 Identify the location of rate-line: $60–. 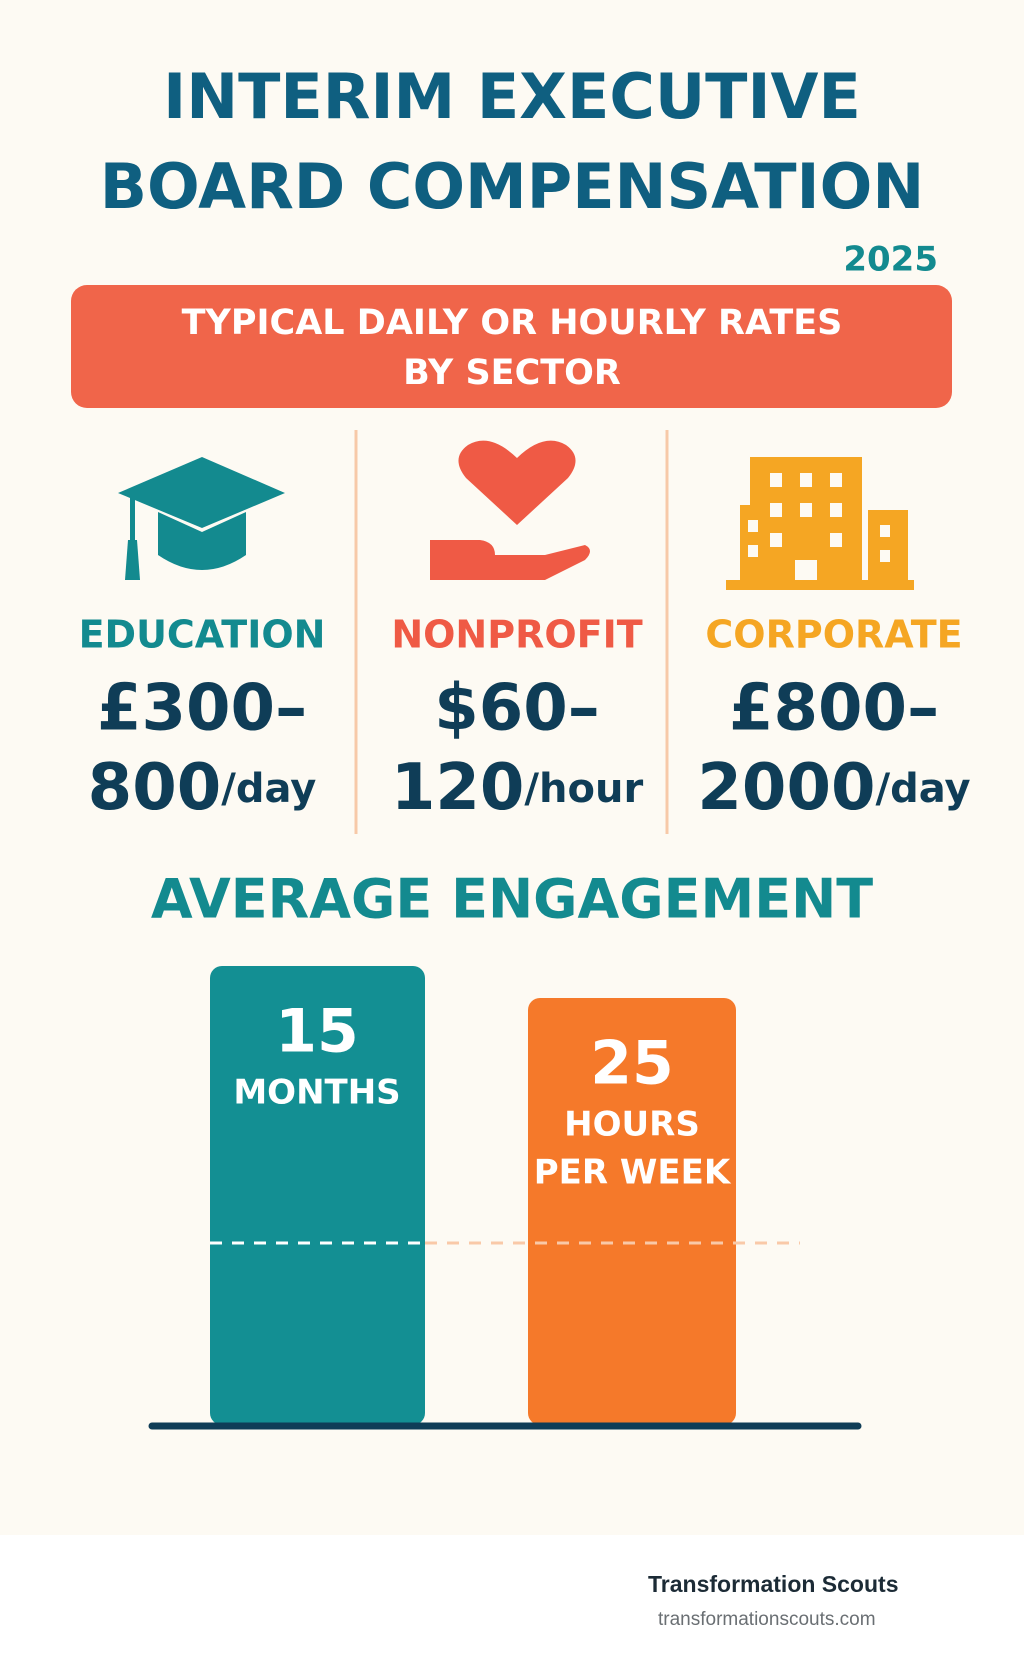
(517, 709).